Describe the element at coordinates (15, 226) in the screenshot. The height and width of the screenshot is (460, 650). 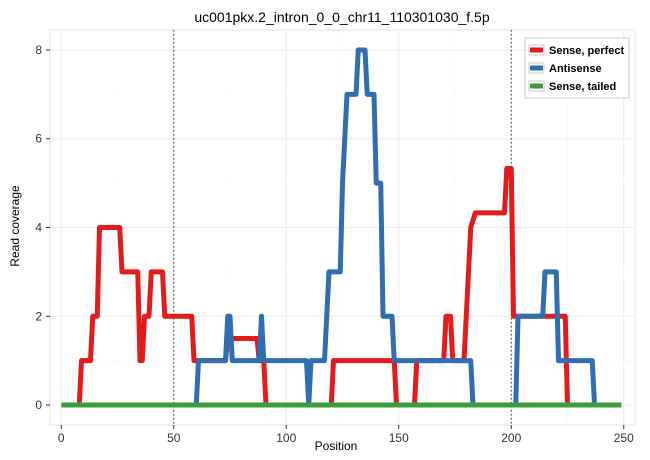
I see `y-axis-title: Read coverage` at that location.